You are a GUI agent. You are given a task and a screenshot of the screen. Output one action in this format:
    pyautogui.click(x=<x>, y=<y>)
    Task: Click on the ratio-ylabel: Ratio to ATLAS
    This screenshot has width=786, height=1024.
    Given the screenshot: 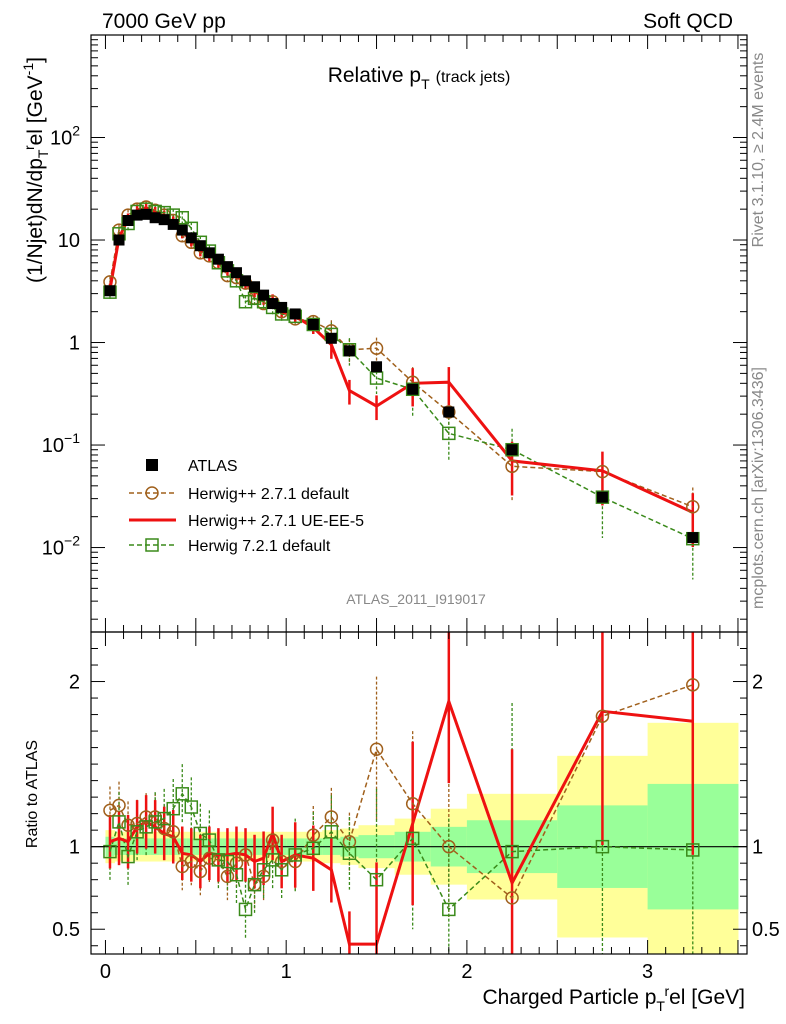 What is the action you would take?
    pyautogui.click(x=32, y=794)
    